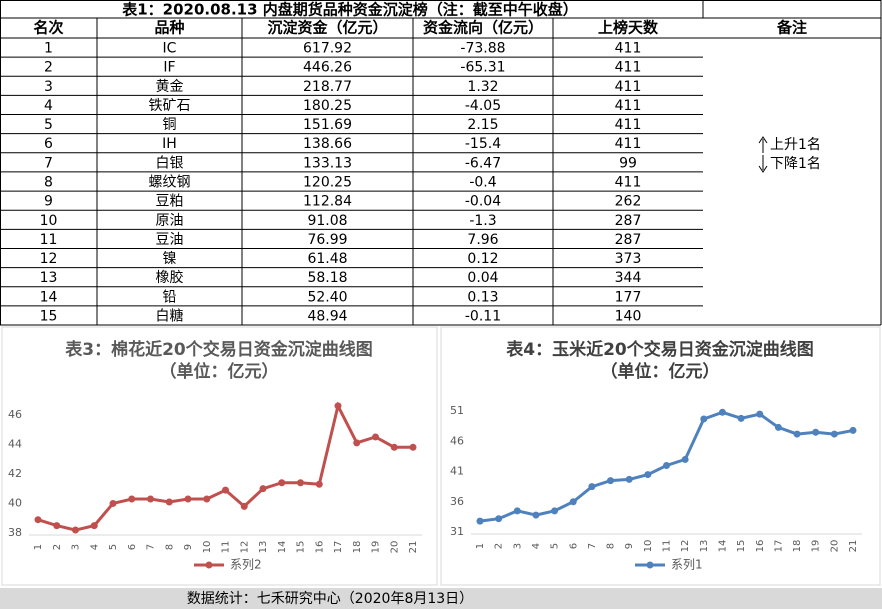 This screenshot has width=882, height=609. What do you see at coordinates (48, 144) in the screenshot?
I see `table-cell: 6` at bounding box center [48, 144].